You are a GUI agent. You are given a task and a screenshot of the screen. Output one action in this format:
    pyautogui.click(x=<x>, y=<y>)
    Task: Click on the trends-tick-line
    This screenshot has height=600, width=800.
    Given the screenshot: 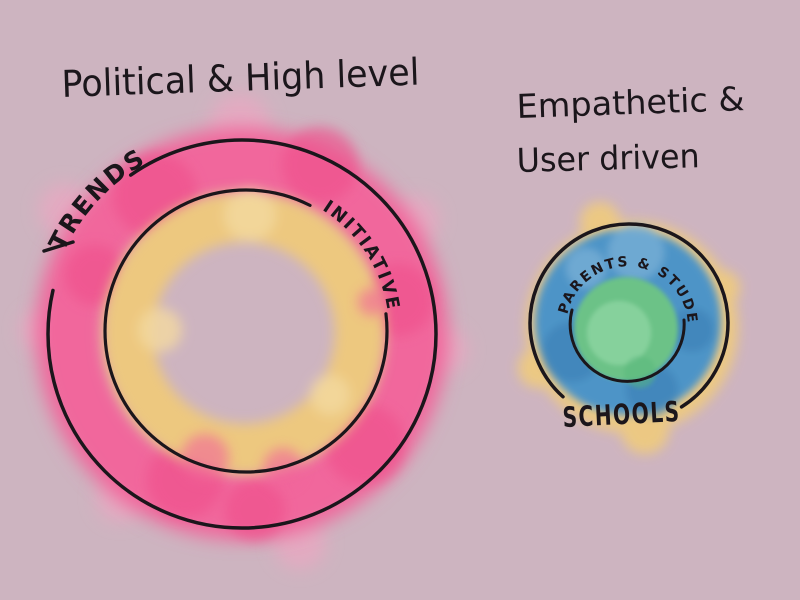 What is the action you would take?
    pyautogui.click(x=58, y=246)
    